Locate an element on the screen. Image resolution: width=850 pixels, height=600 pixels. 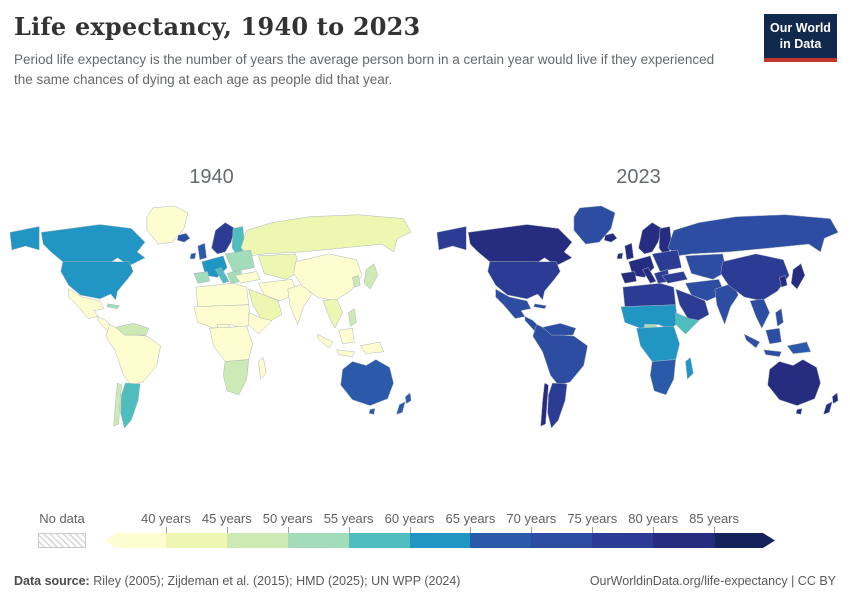
legend-tick-label: 55 years is located at coordinates (348, 518).